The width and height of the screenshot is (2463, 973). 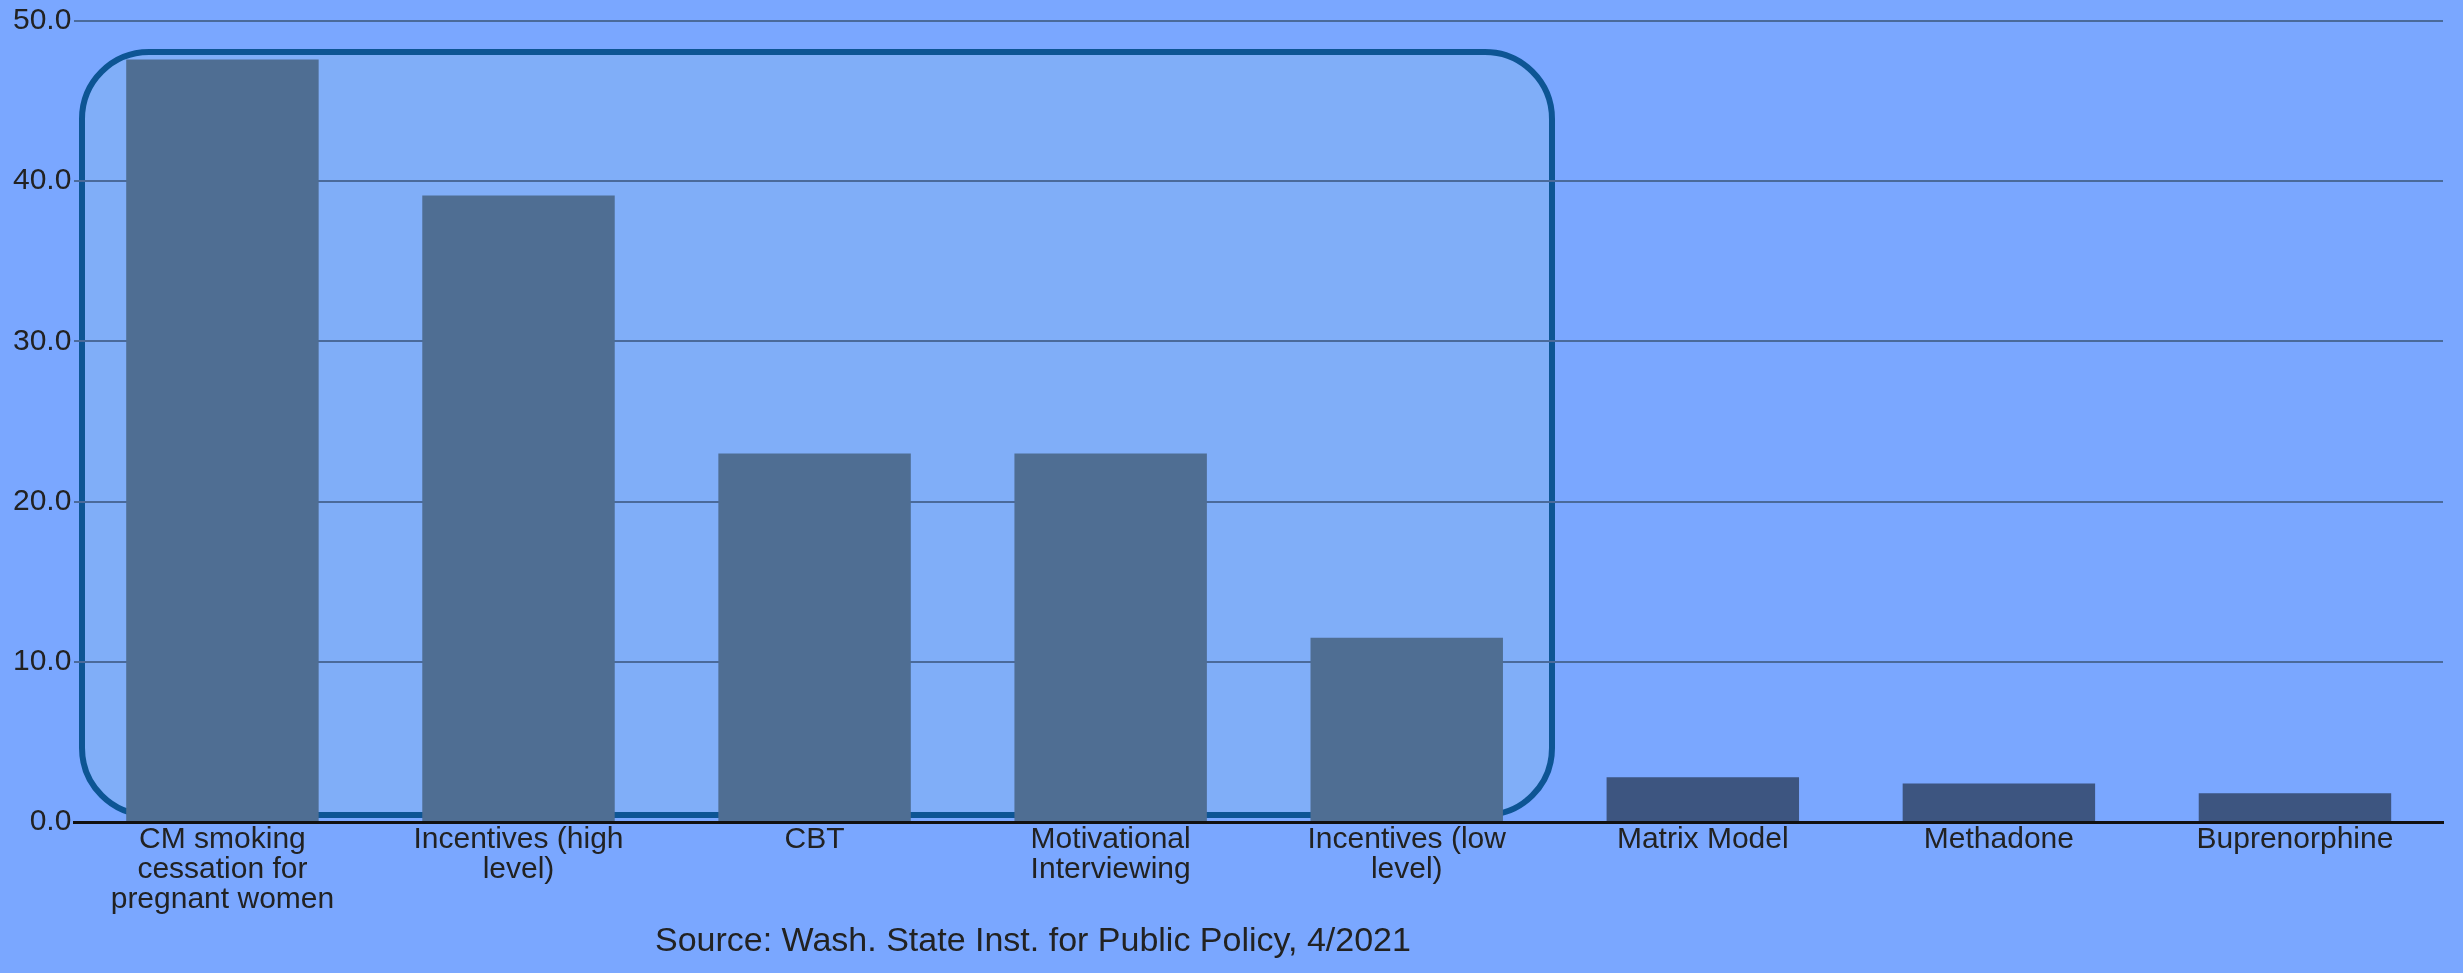 I want to click on x-tick-label: CM smoking cessation for pregnant women, so click(x=222, y=868).